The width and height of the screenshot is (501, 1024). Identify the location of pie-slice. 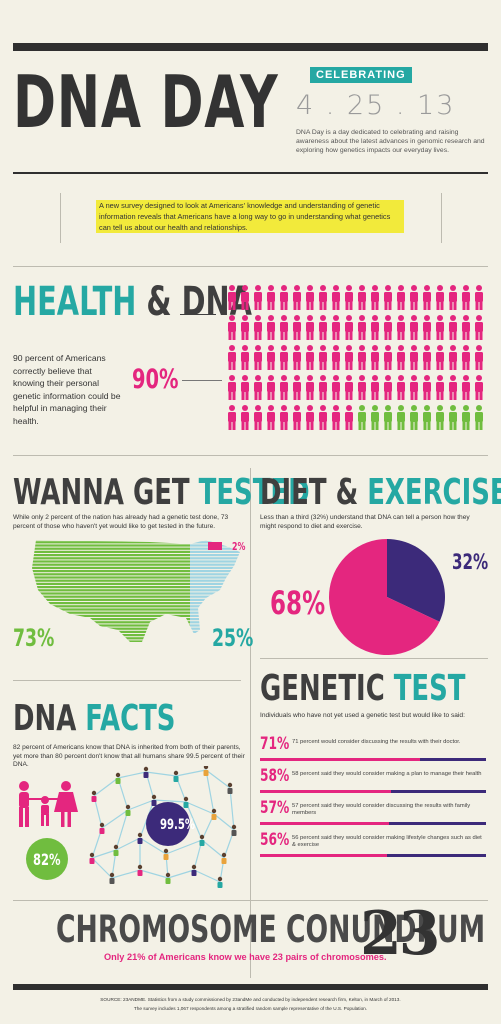
(416, 580).